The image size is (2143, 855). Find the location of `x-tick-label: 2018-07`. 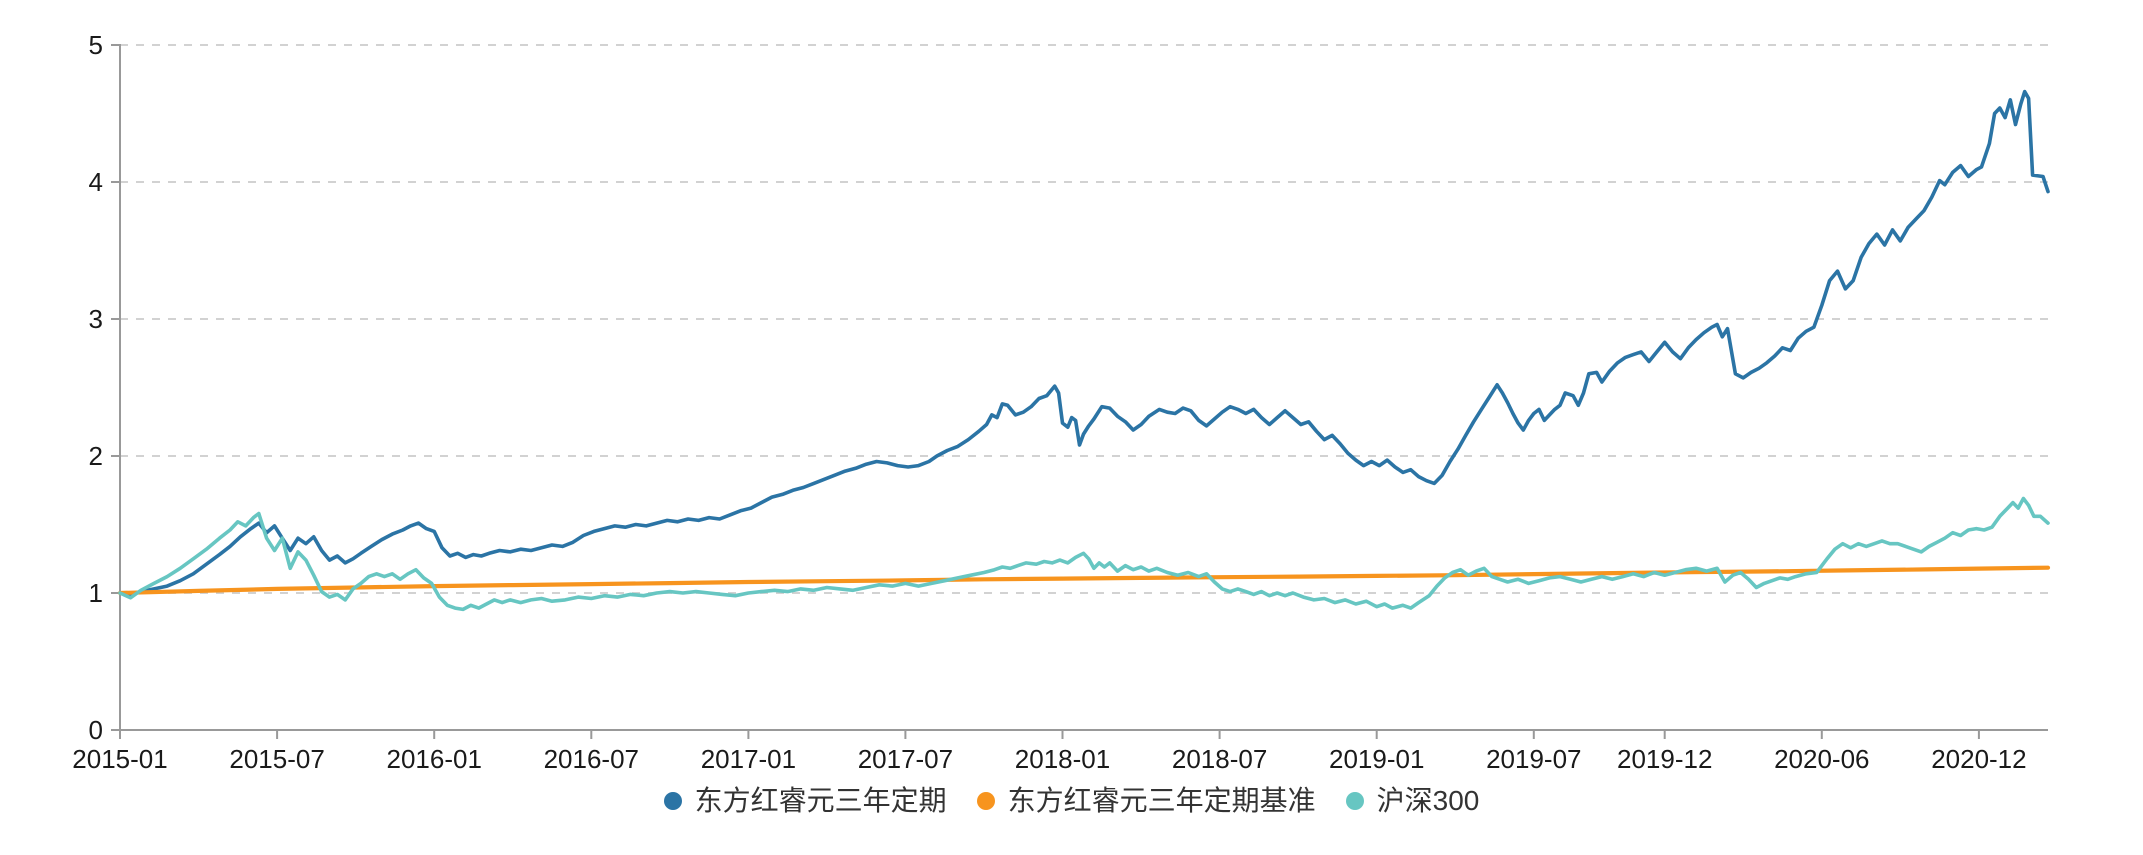

x-tick-label: 2018-07 is located at coordinates (1219, 759).